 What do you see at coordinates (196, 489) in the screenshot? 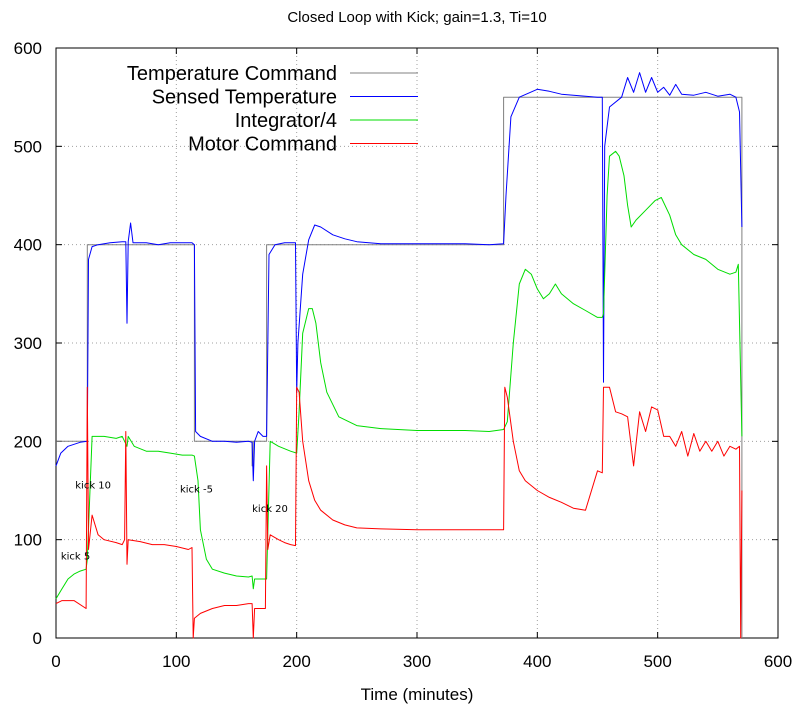
I see `annotation-label: kick -5` at bounding box center [196, 489].